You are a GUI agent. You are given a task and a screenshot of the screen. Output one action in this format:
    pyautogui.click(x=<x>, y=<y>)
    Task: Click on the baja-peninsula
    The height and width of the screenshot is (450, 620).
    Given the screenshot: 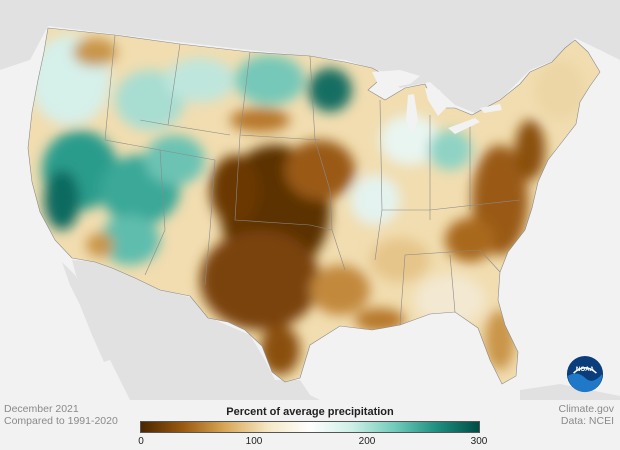 What is the action you would take?
    pyautogui.click(x=86, y=312)
    